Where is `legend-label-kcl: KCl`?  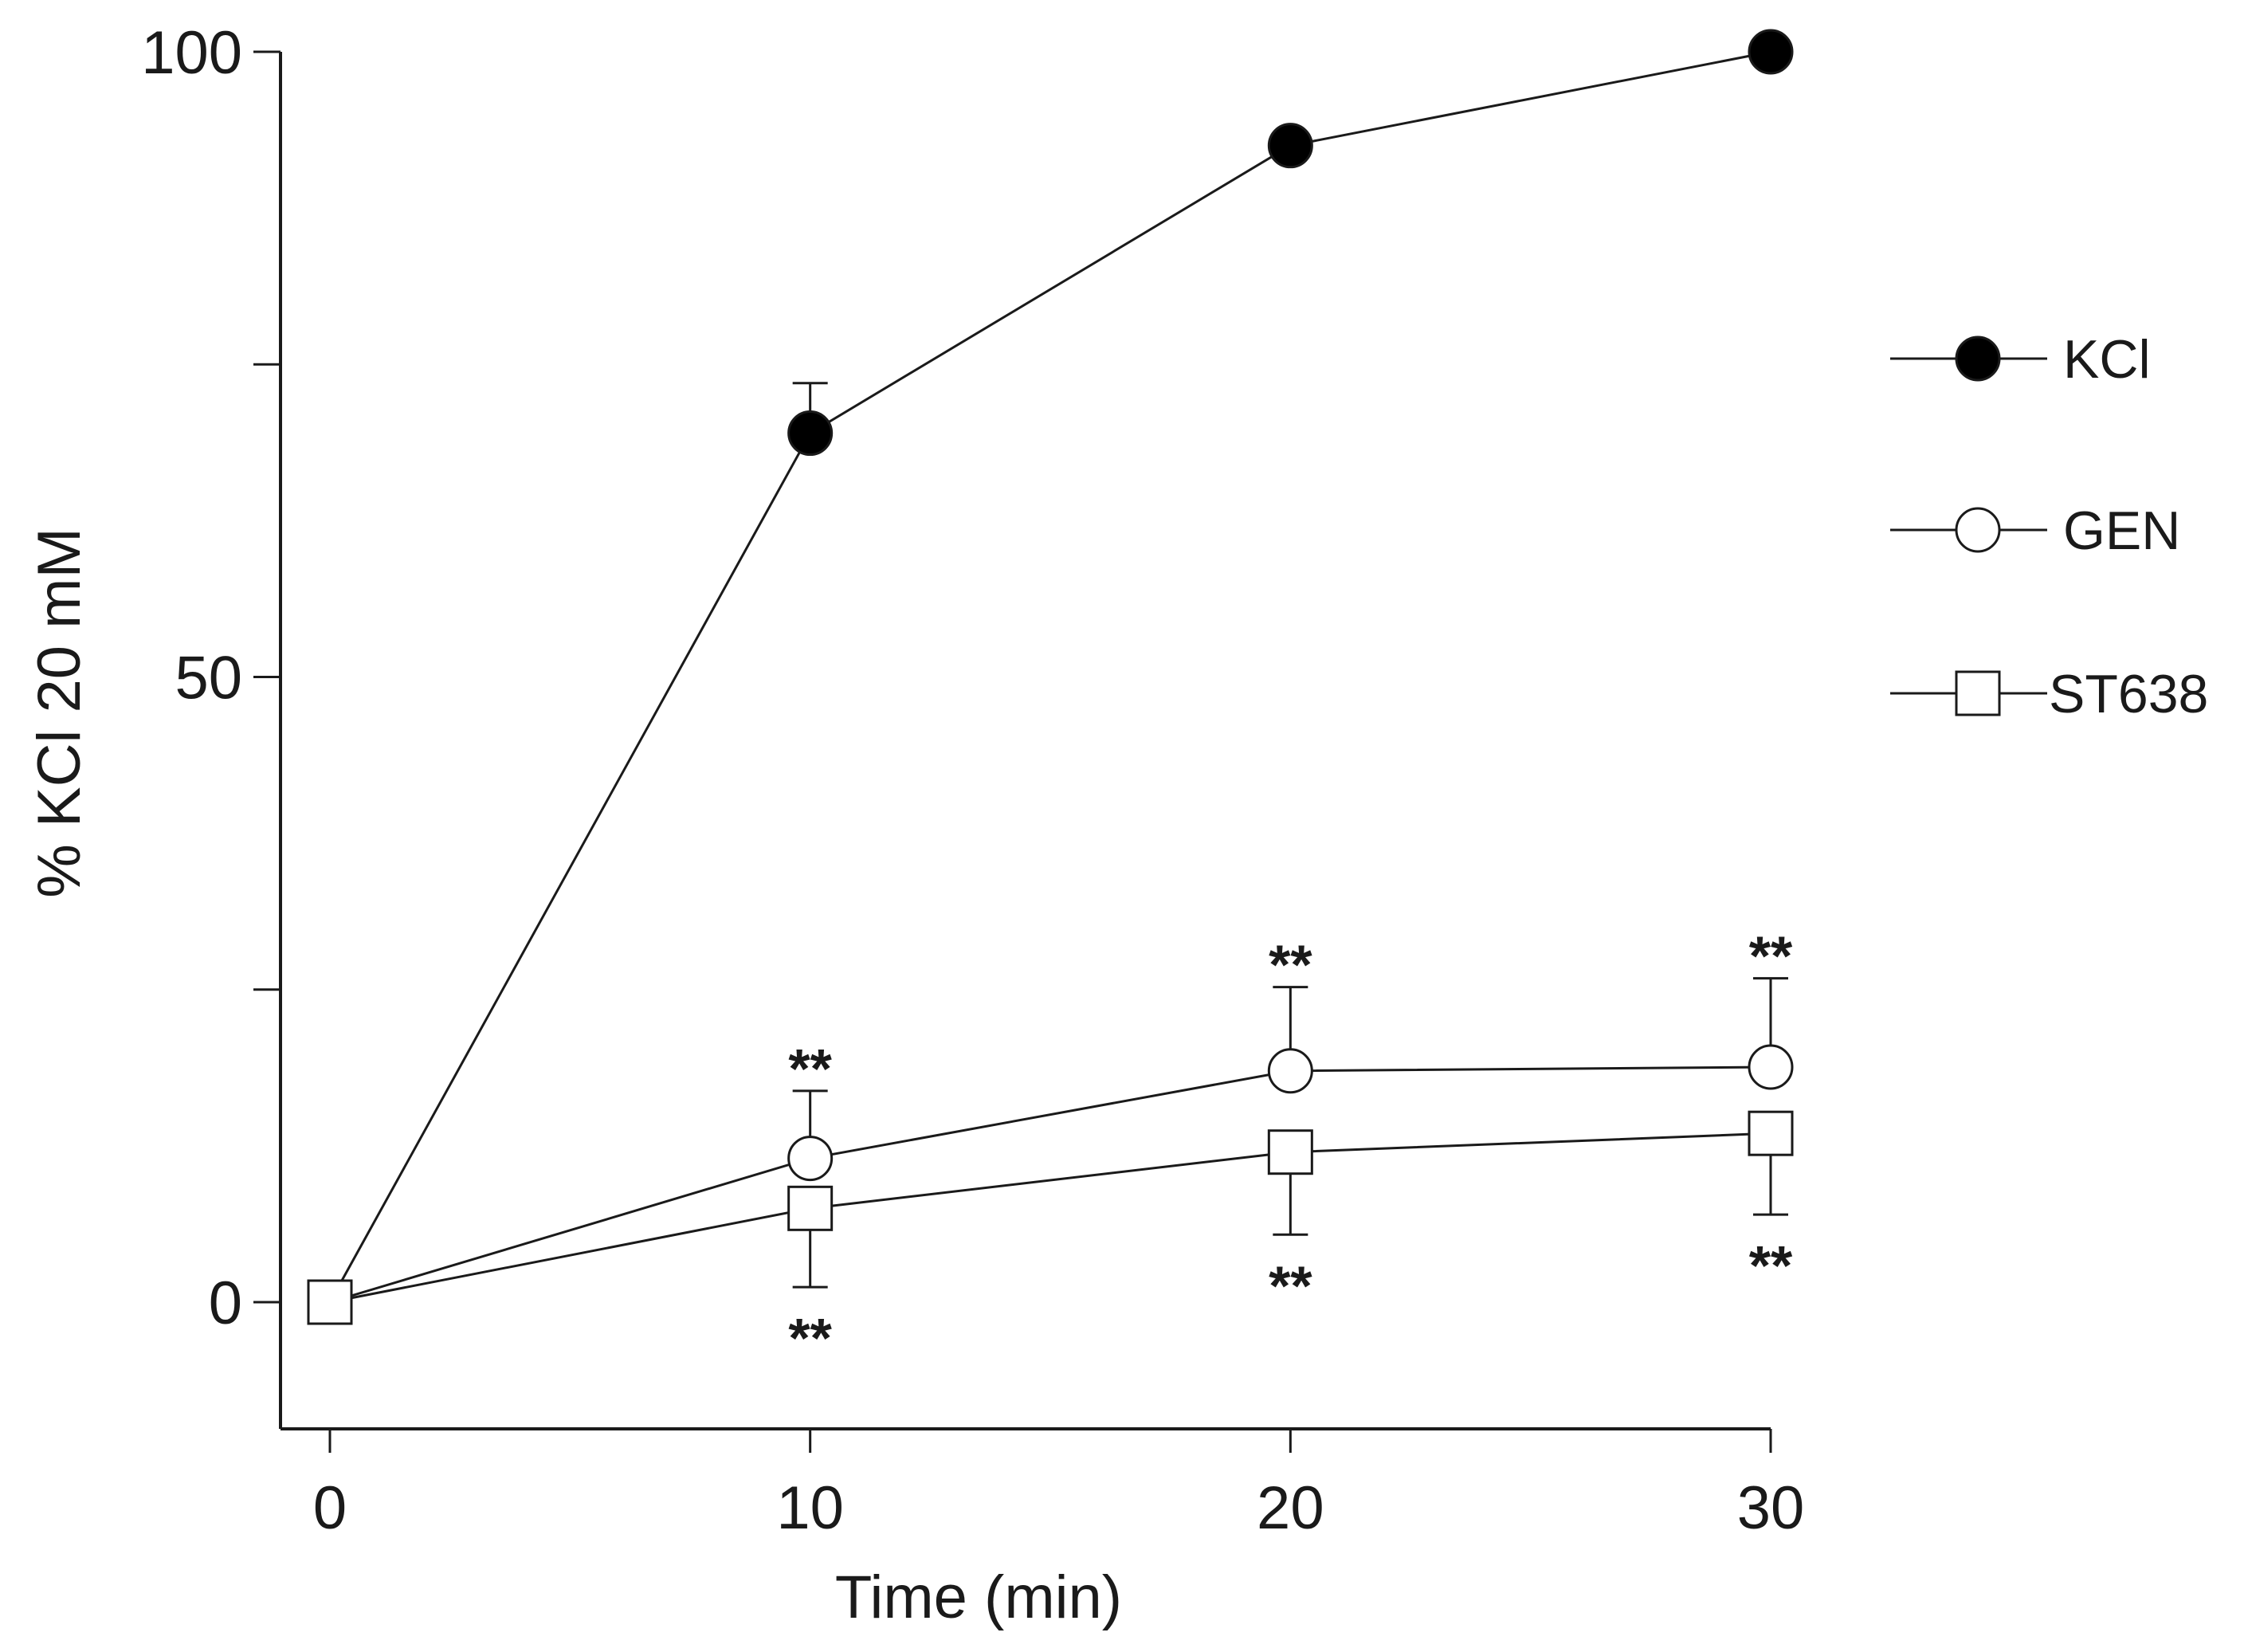 legend-label-kcl: KCl is located at coordinates (2107, 359).